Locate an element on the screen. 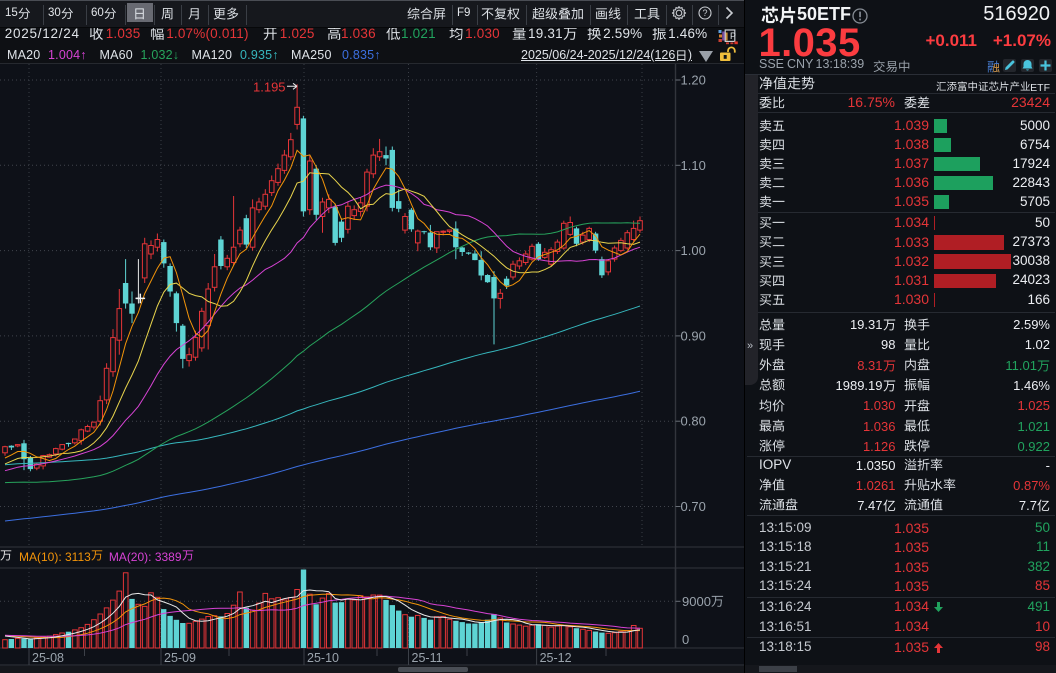 This screenshot has width=1056, height=673. svg-text: 25-10 is located at coordinates (323, 658).